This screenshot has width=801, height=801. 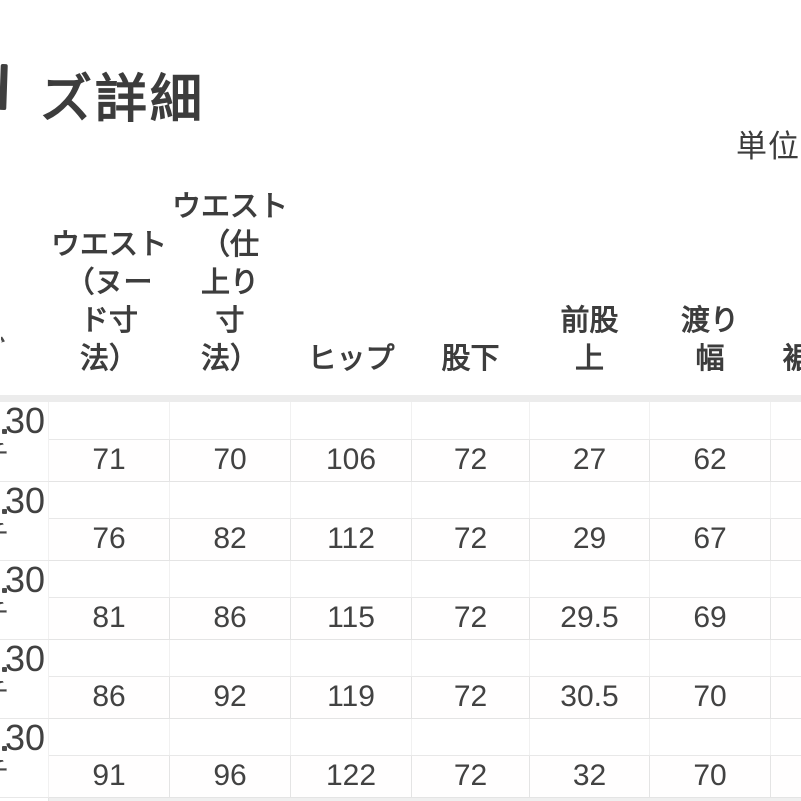 What do you see at coordinates (109, 539) in the screenshot?
I see `cell-waist-nude: 76` at bounding box center [109, 539].